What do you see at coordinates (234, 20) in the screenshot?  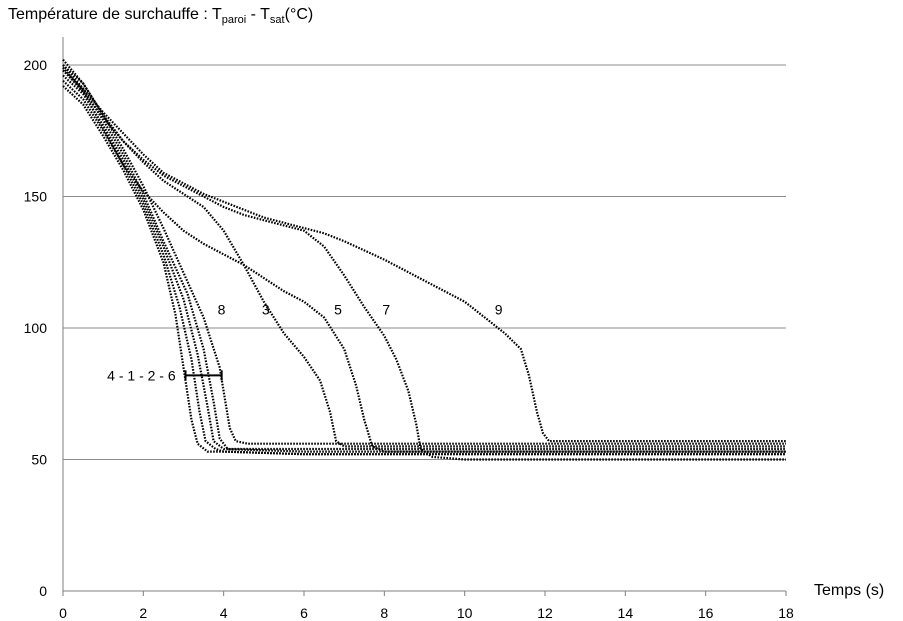 I see `title-sub-paroi: paroi` at bounding box center [234, 20].